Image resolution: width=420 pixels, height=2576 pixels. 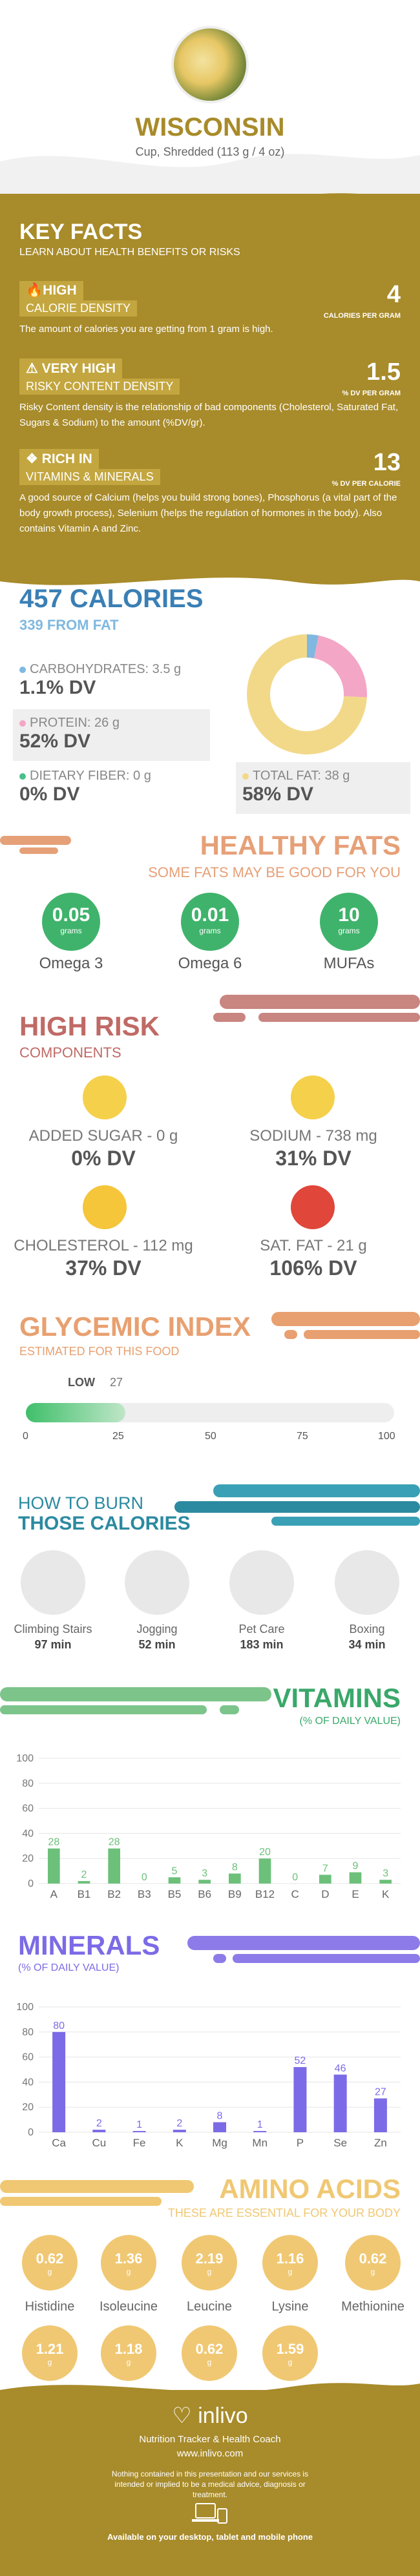 I want to click on high-risk-stripes, so click(x=317, y=1008).